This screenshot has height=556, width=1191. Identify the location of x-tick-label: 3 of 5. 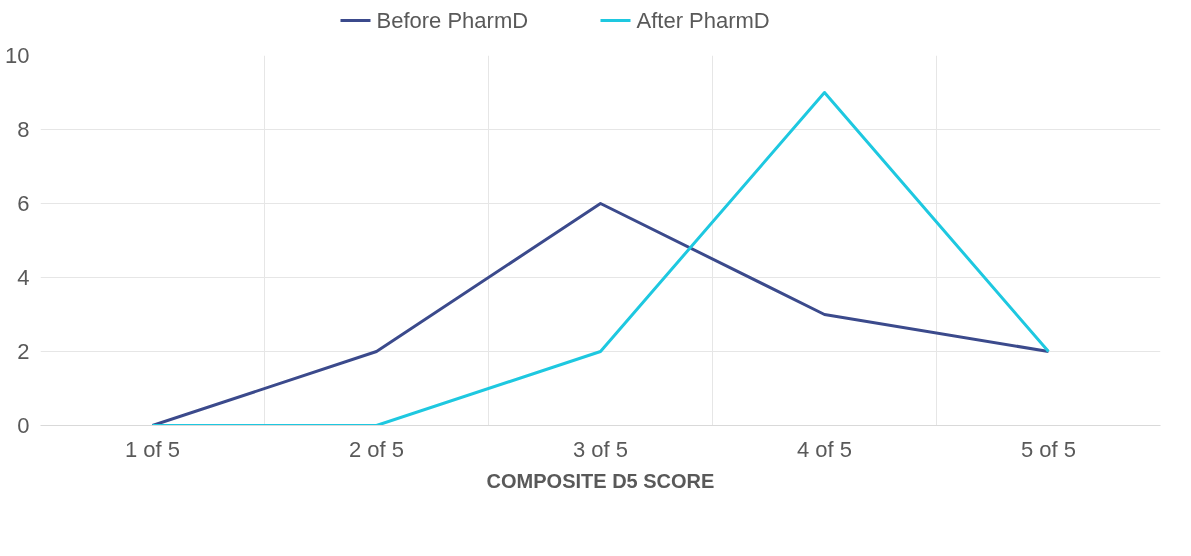
(600, 449).